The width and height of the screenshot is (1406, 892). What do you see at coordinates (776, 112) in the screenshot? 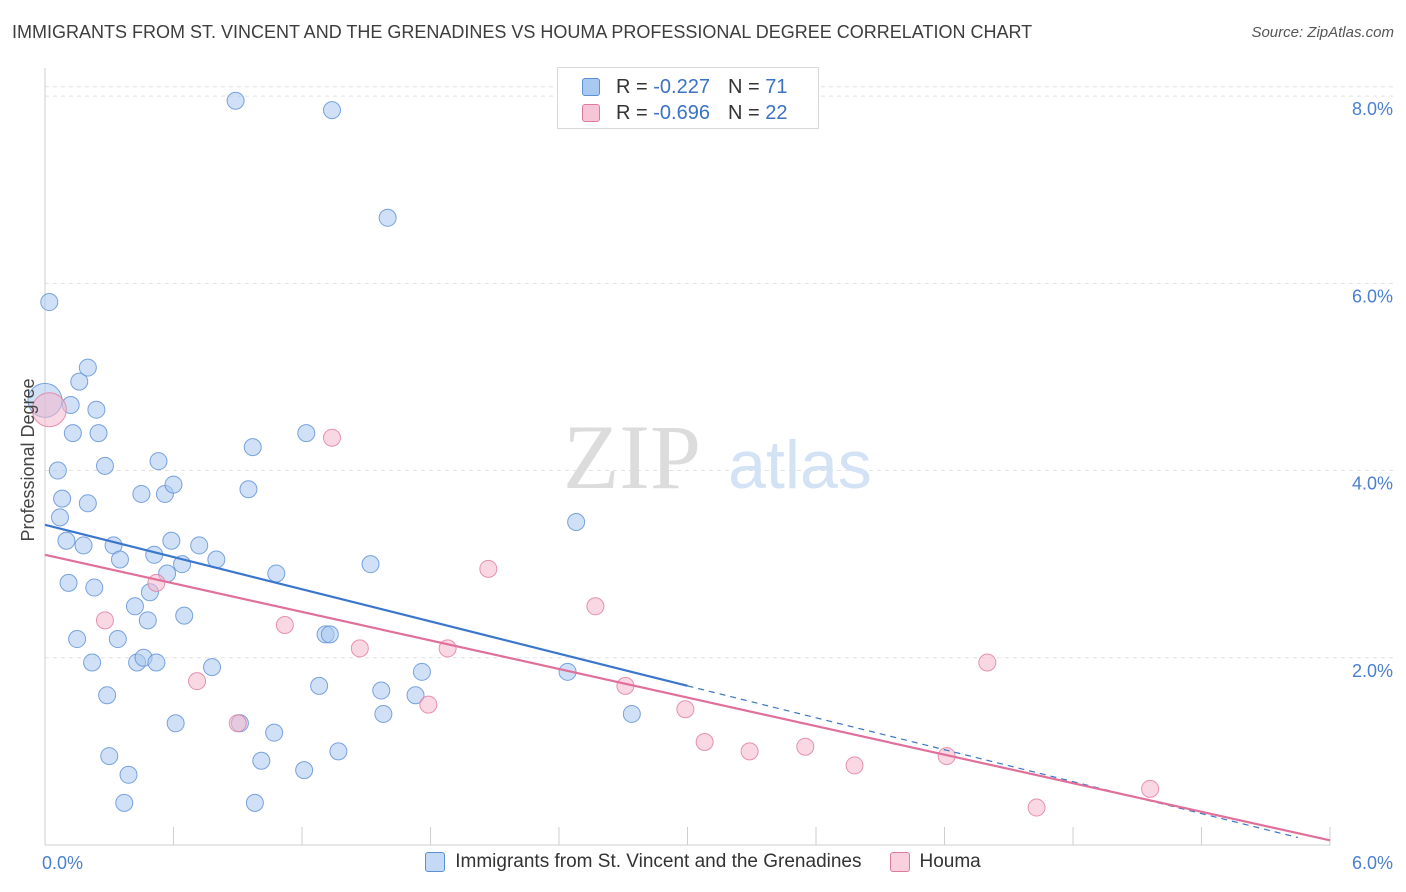
I see `legend-n-value: 22` at bounding box center [776, 112].